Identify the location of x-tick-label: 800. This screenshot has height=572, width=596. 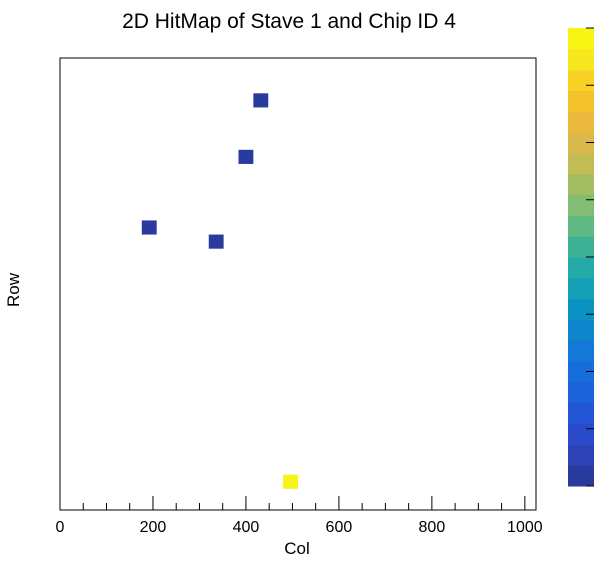
(432, 527).